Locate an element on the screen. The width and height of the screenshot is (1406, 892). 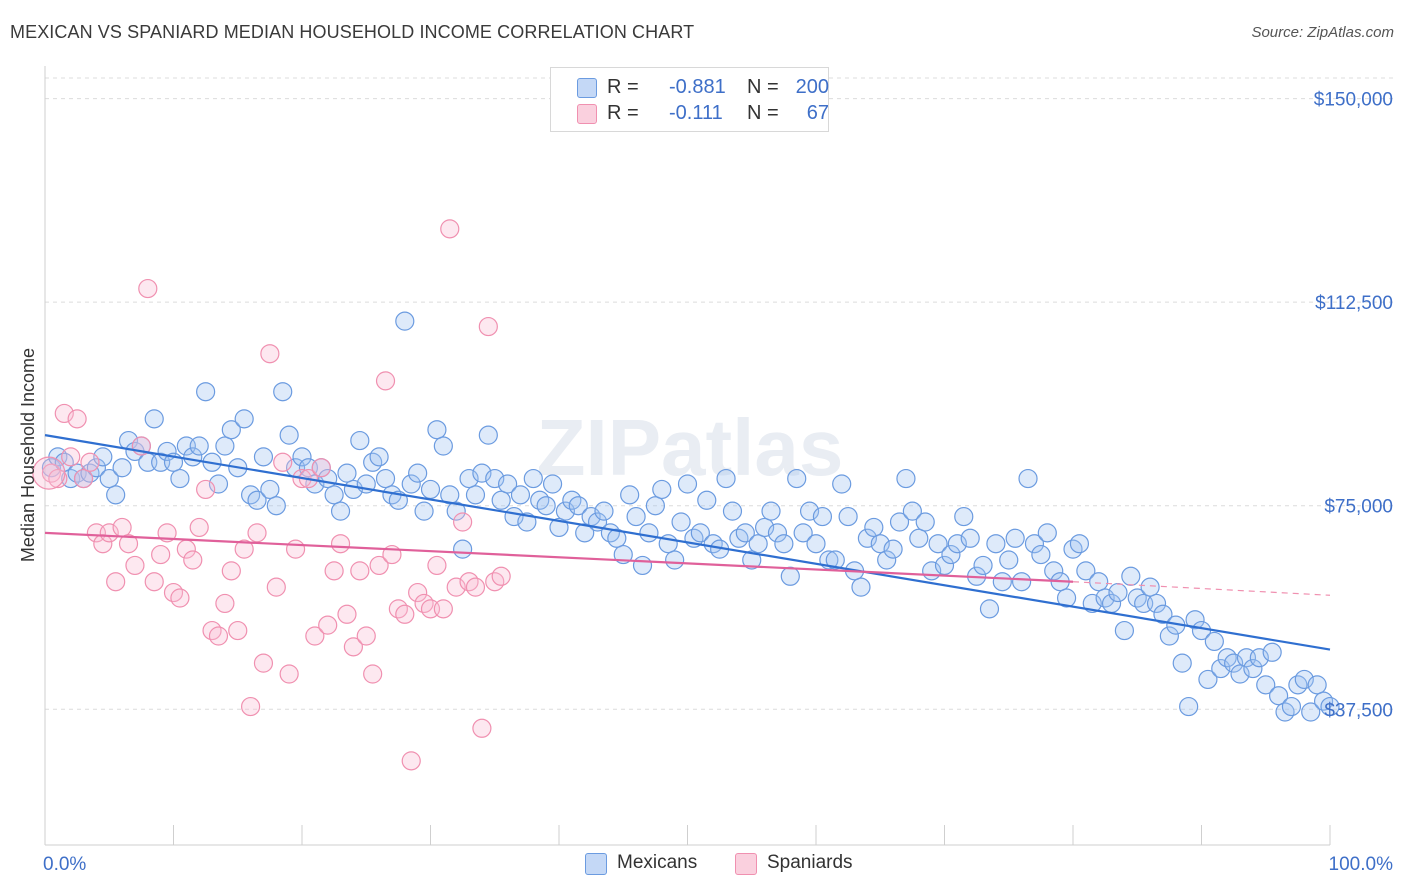
x-tick-label: 100.0% is located at coordinates (1361, 864).